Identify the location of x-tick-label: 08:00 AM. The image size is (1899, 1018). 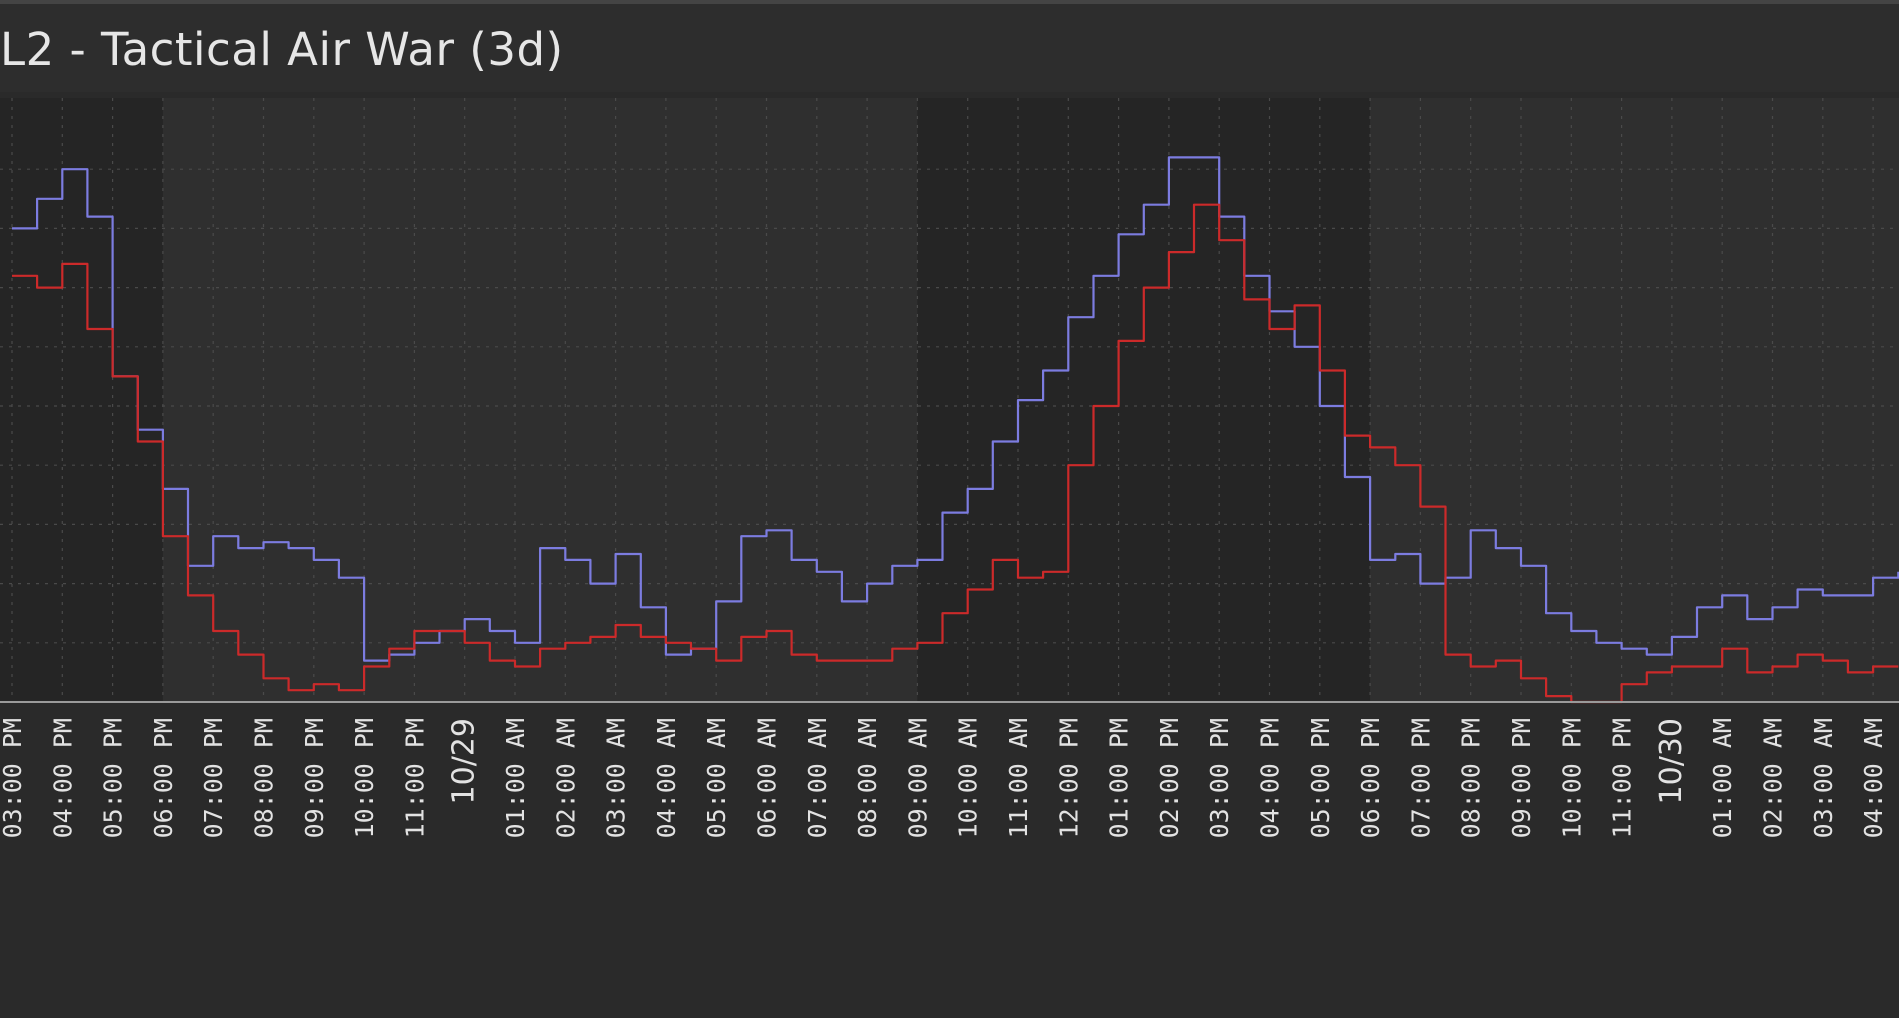
(867, 778).